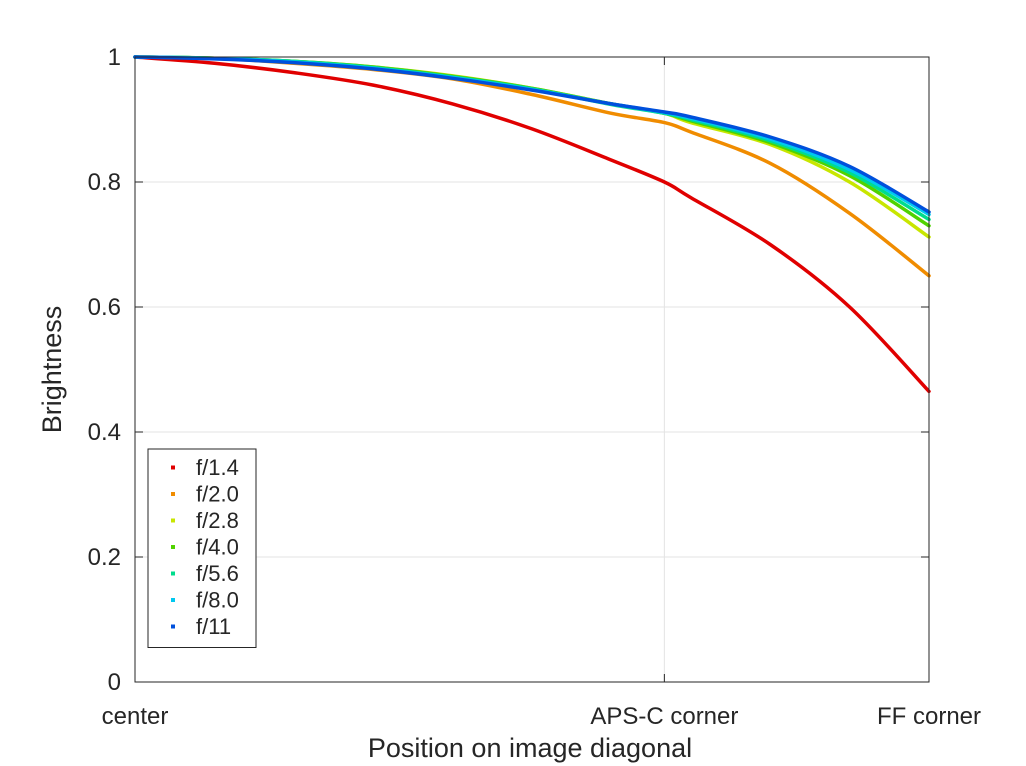 Image resolution: width=1026 pixels, height=766 pixels. What do you see at coordinates (114, 57) in the screenshot?
I see `y-tick-label: 1` at bounding box center [114, 57].